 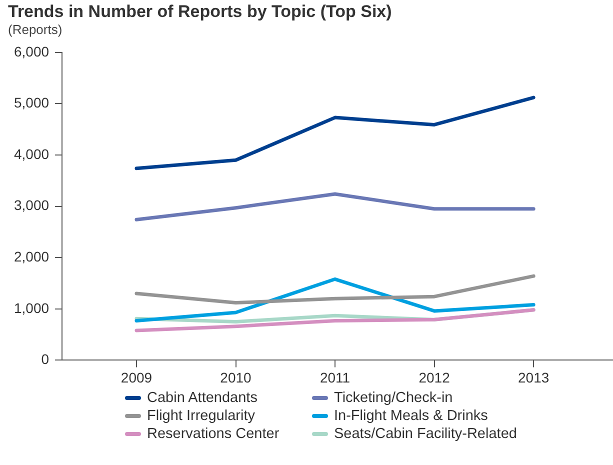 I want to click on x-tick-label: 2012, so click(x=434, y=377).